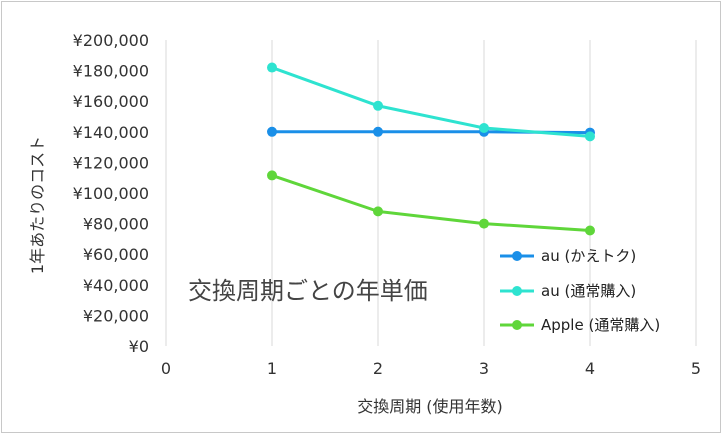 The image size is (724, 436). What do you see at coordinates (111, 132) in the screenshot?
I see `y-tick-label: ¥140,000` at bounding box center [111, 132].